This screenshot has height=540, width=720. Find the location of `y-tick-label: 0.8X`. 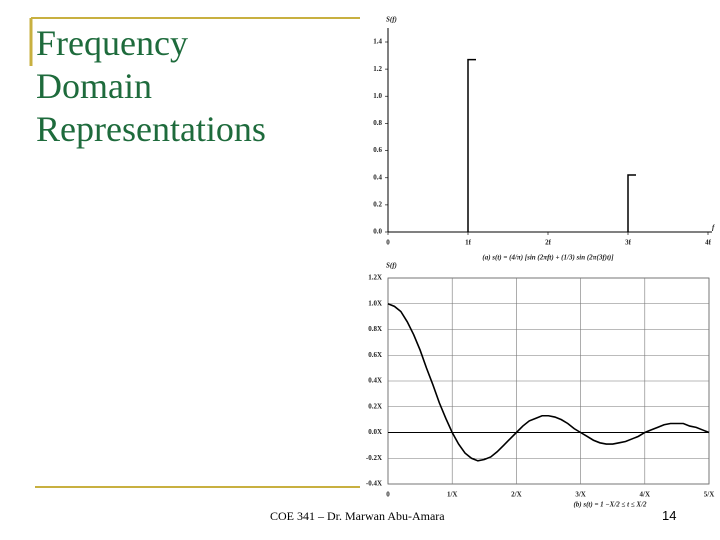

y-tick-label: 0.8X is located at coordinates (375, 329).